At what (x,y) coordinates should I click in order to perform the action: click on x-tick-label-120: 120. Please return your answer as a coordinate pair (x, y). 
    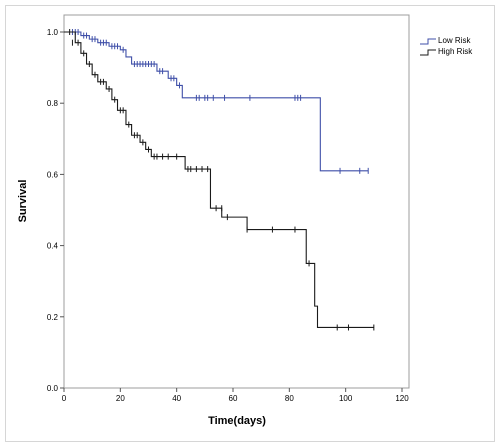
    Looking at the image, I should click on (402, 398).